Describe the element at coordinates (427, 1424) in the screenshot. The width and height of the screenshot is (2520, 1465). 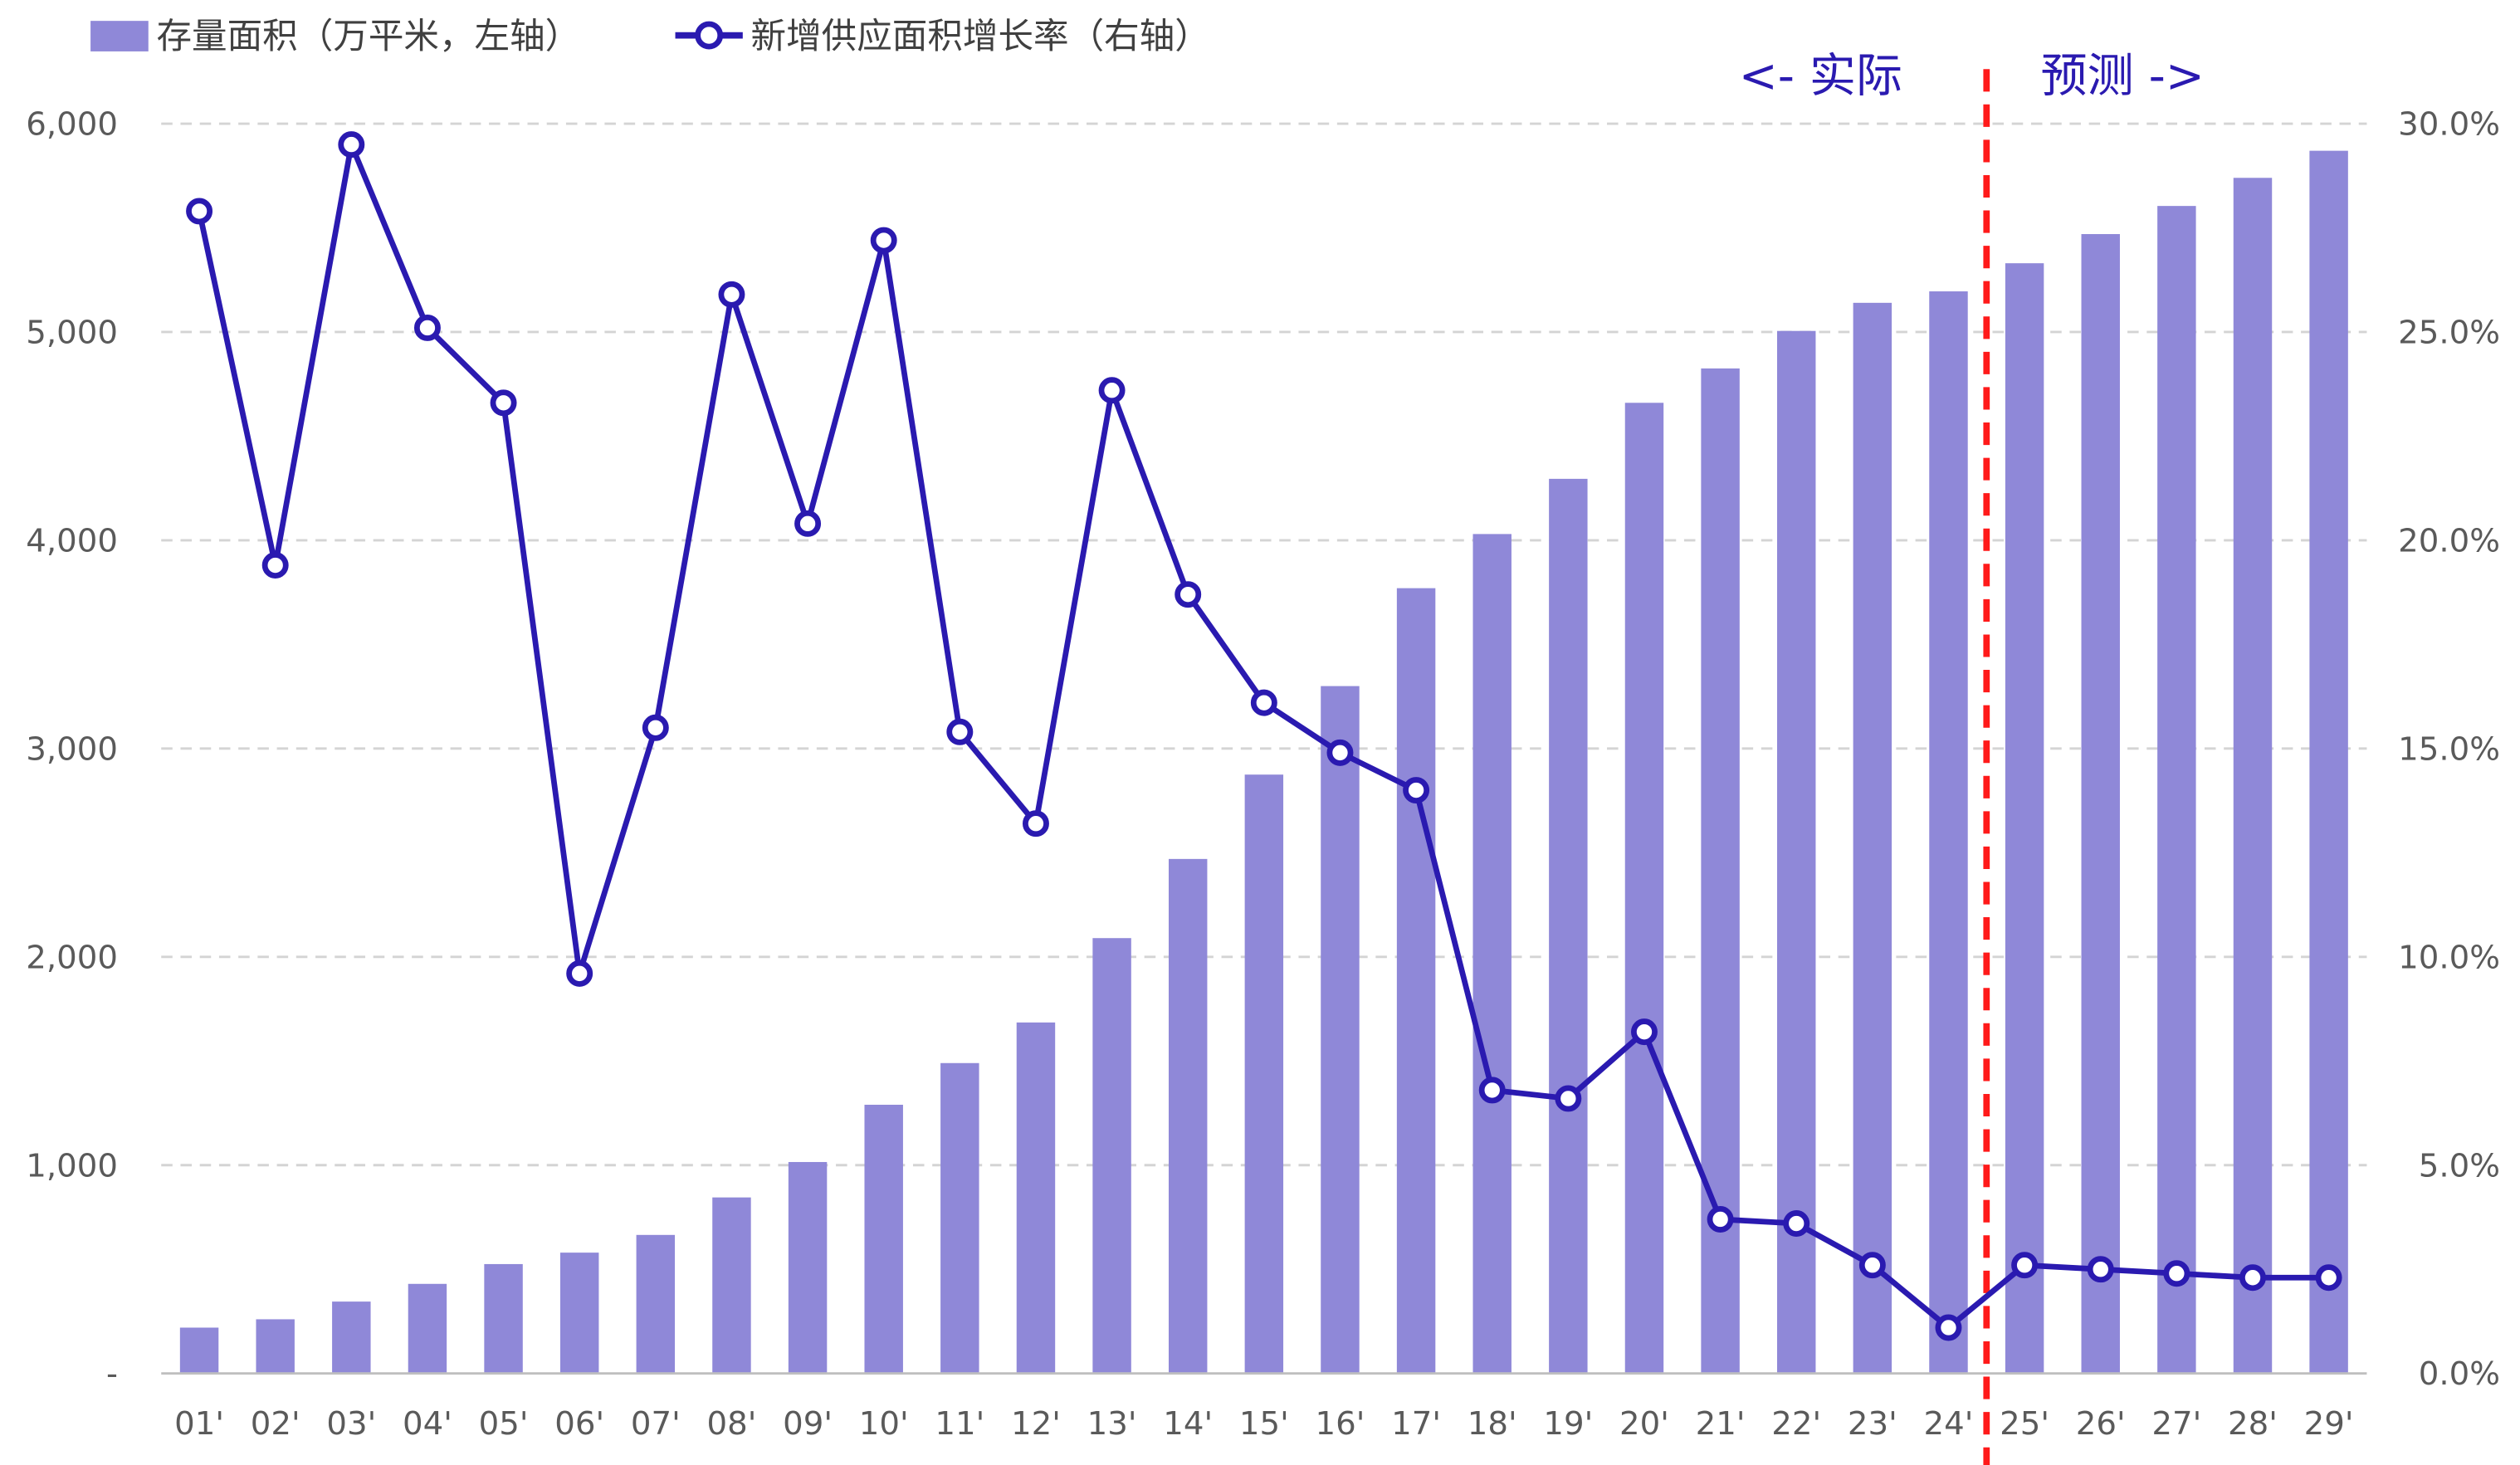
I see `x-tick-label: 04'` at that location.